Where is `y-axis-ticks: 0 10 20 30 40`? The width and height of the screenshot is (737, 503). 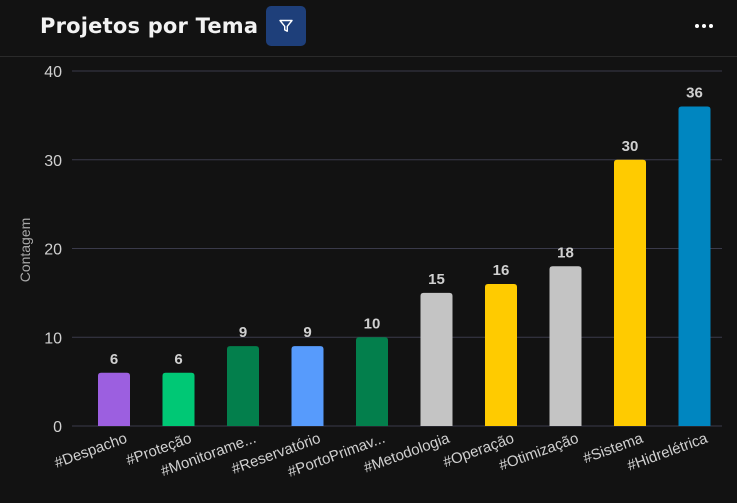 y-axis-ticks: 0 10 20 30 40 is located at coordinates (53, 250).